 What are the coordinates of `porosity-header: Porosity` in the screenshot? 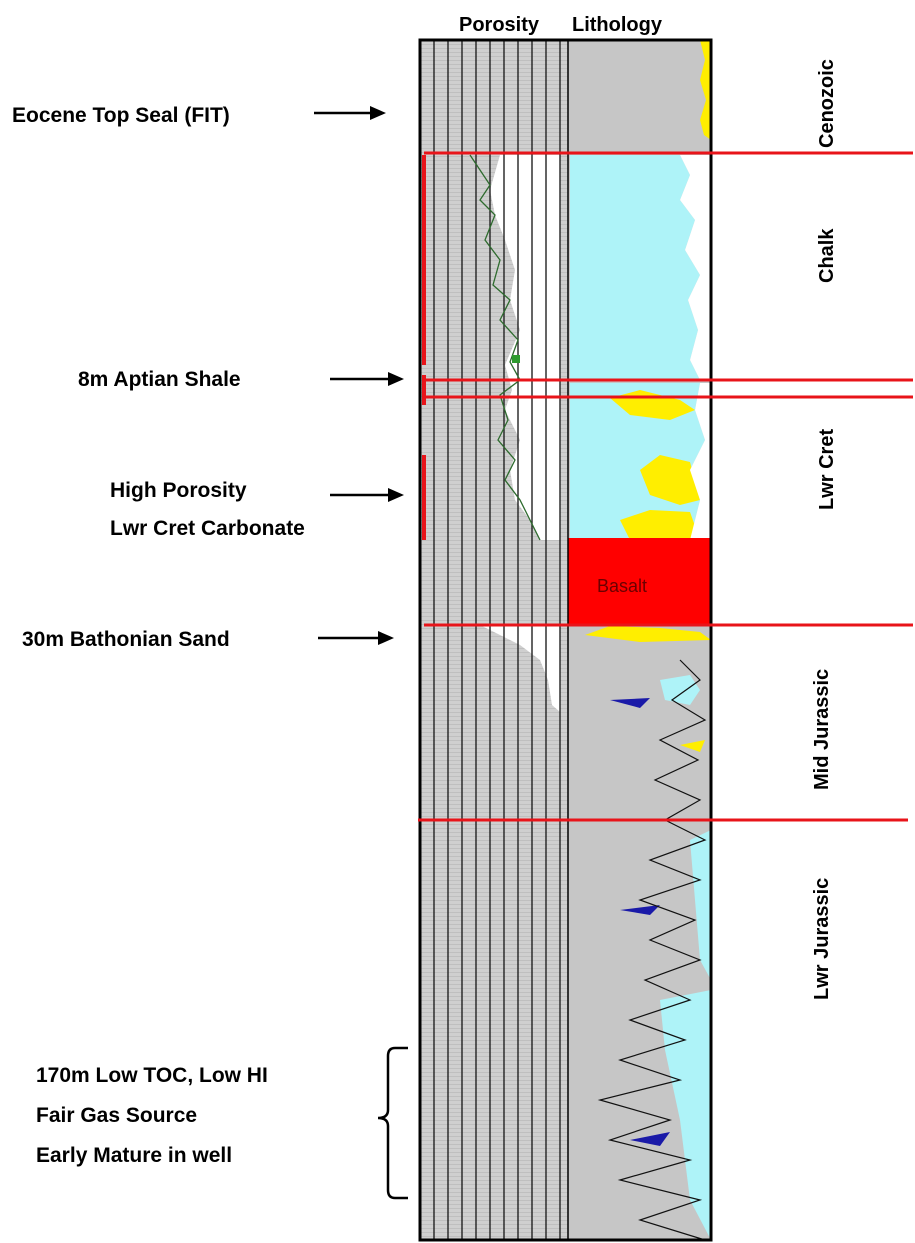 It's located at (499, 25).